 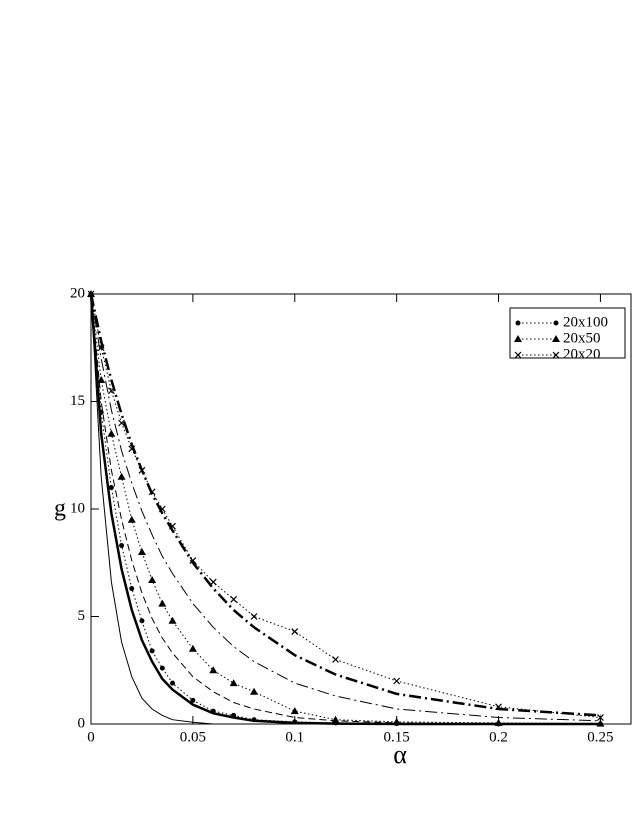 I want to click on y-axis-label: g, so click(x=60, y=509).